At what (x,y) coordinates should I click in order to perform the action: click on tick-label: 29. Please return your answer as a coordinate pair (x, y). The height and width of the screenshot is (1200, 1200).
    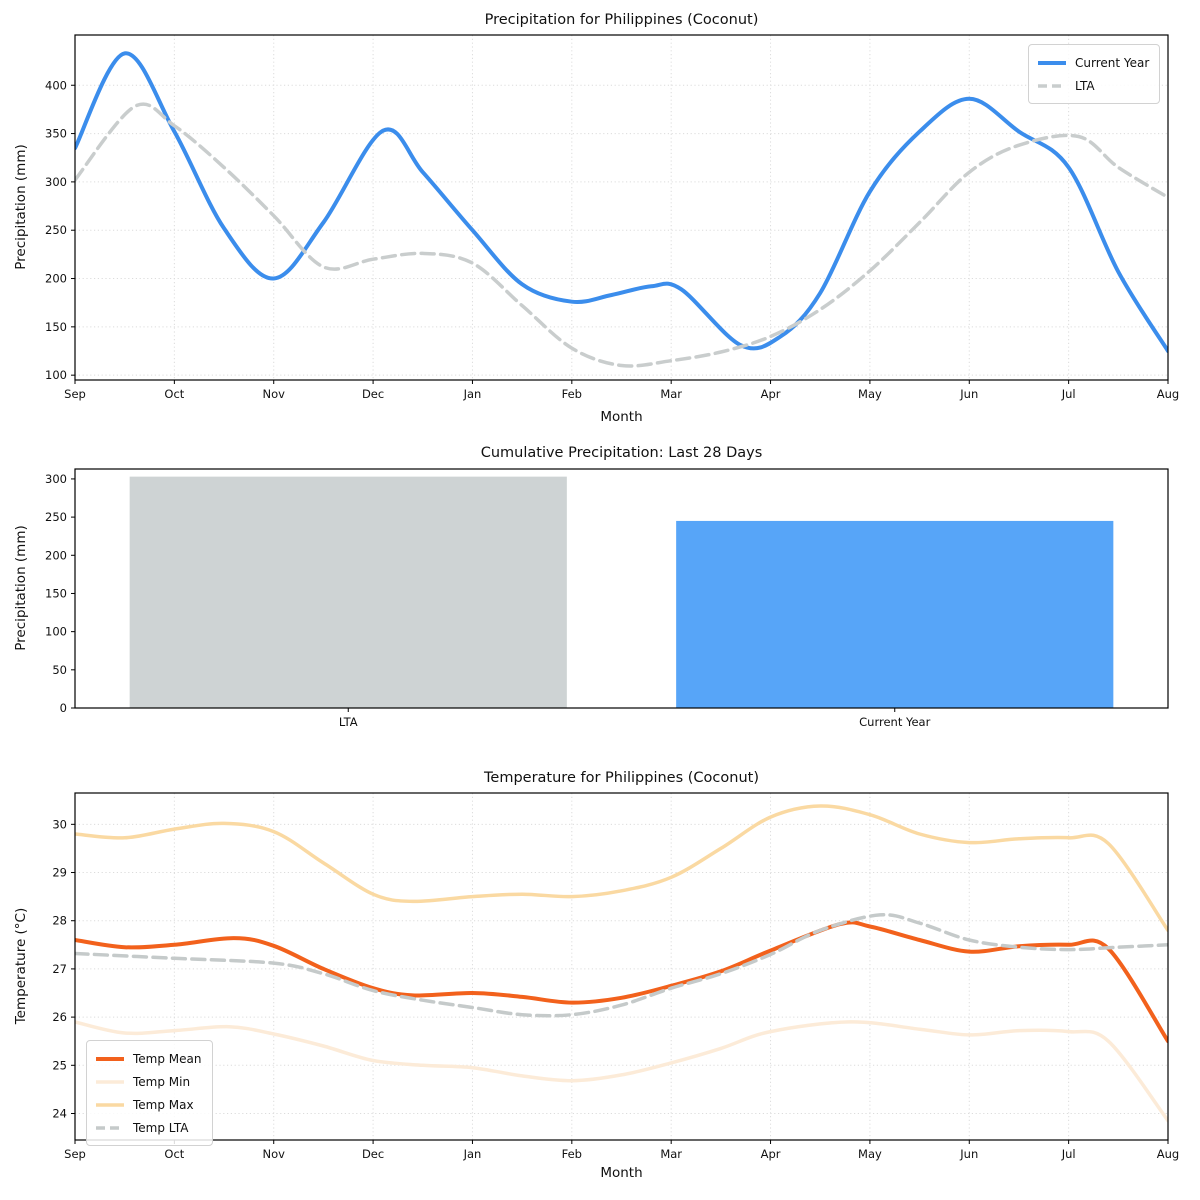
    Looking at the image, I should click on (59, 873).